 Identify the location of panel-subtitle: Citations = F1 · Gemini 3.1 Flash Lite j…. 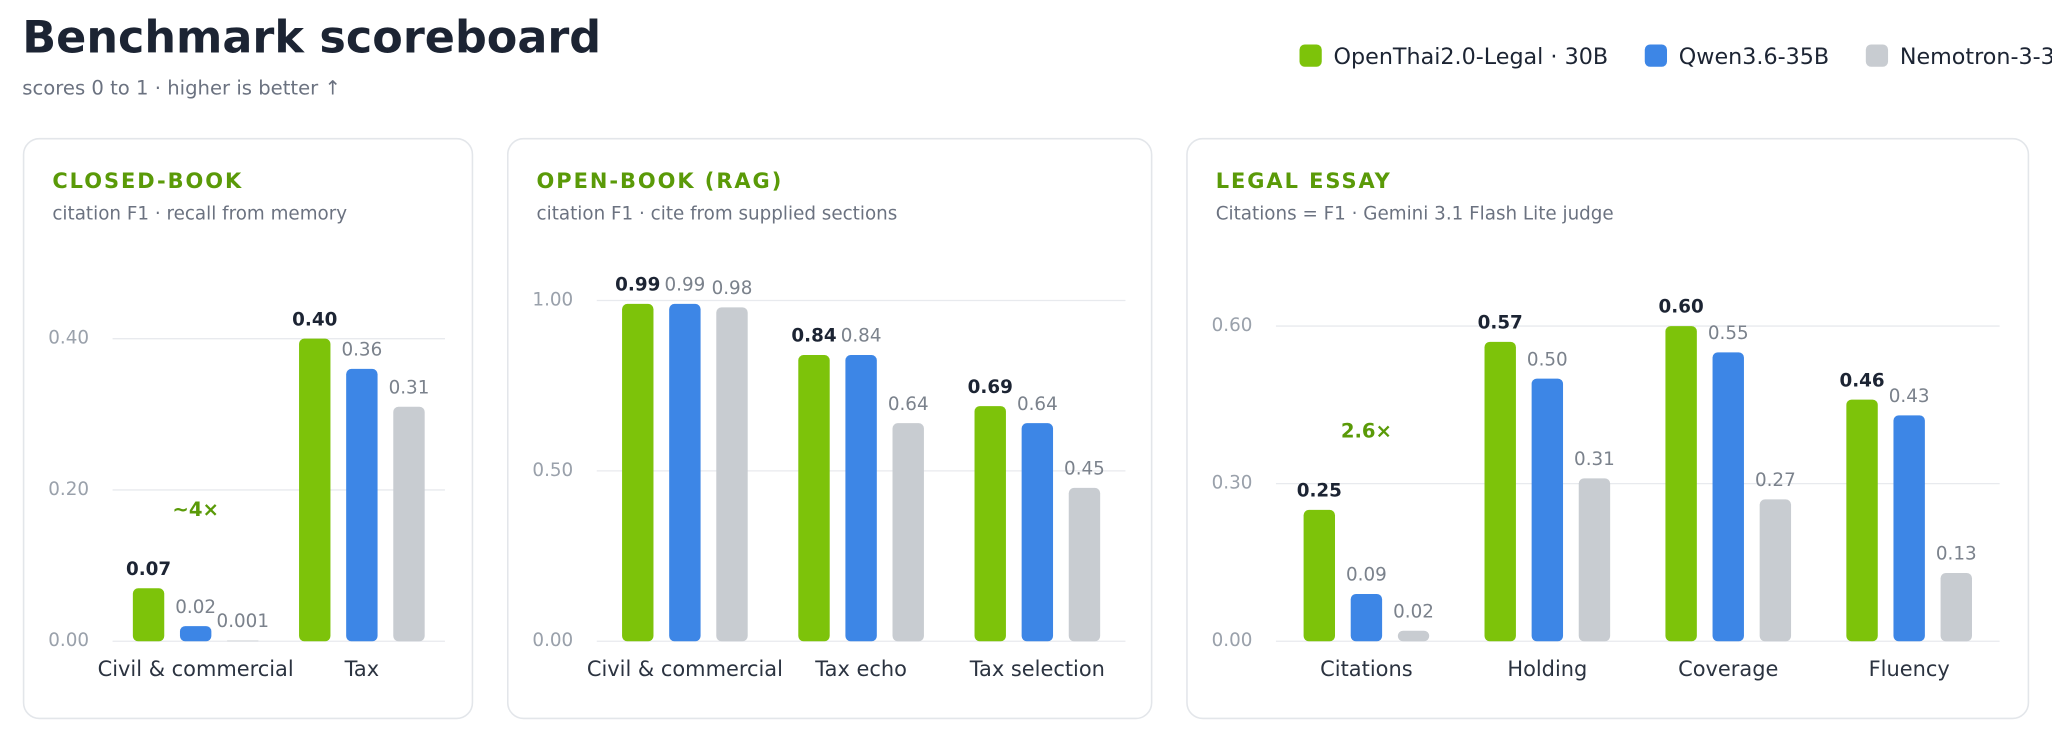
(1415, 214).